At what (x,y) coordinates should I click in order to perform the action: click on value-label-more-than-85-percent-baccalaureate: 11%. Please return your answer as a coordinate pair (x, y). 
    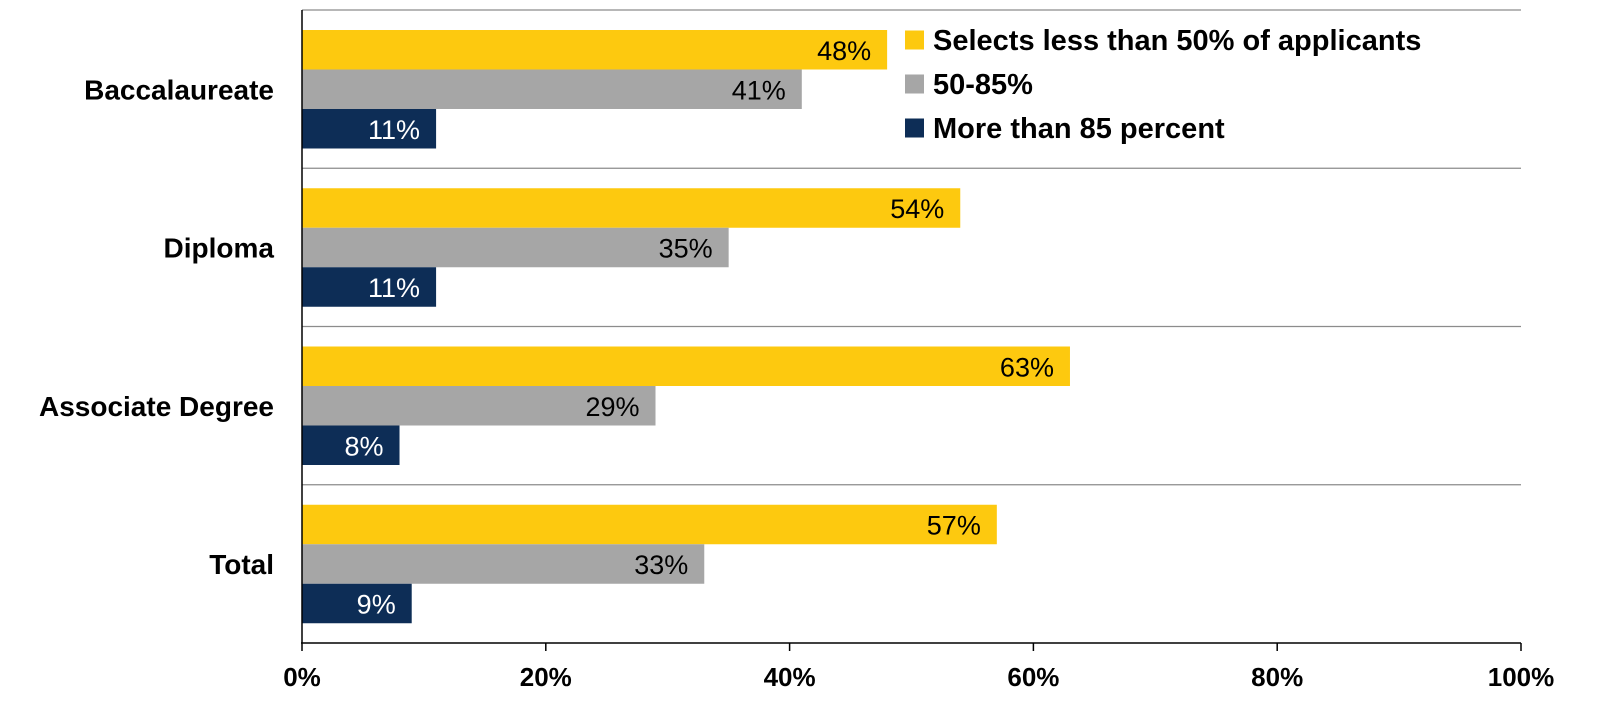
    Looking at the image, I should click on (394, 130).